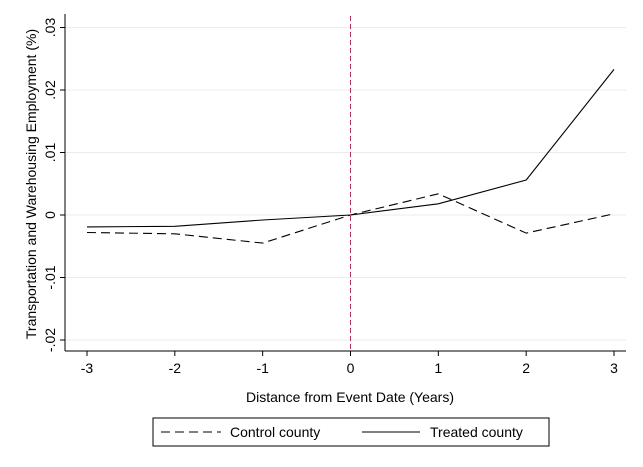 The width and height of the screenshot is (643, 467). What do you see at coordinates (50, 153) in the screenshot?
I see `y-tick-label: .01` at bounding box center [50, 153].